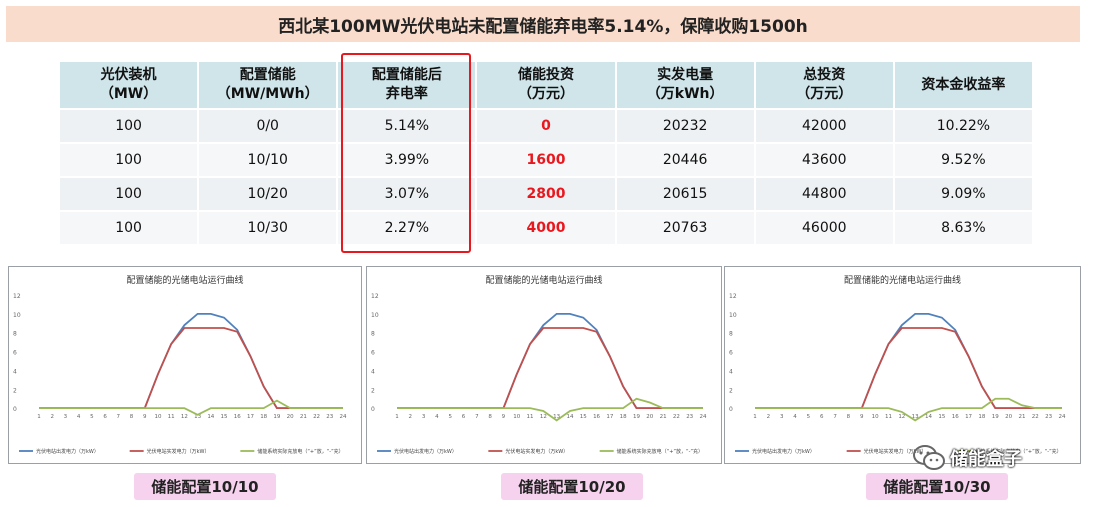  I want to click on cell-curtailment-rate: 3.07%, so click(407, 193).